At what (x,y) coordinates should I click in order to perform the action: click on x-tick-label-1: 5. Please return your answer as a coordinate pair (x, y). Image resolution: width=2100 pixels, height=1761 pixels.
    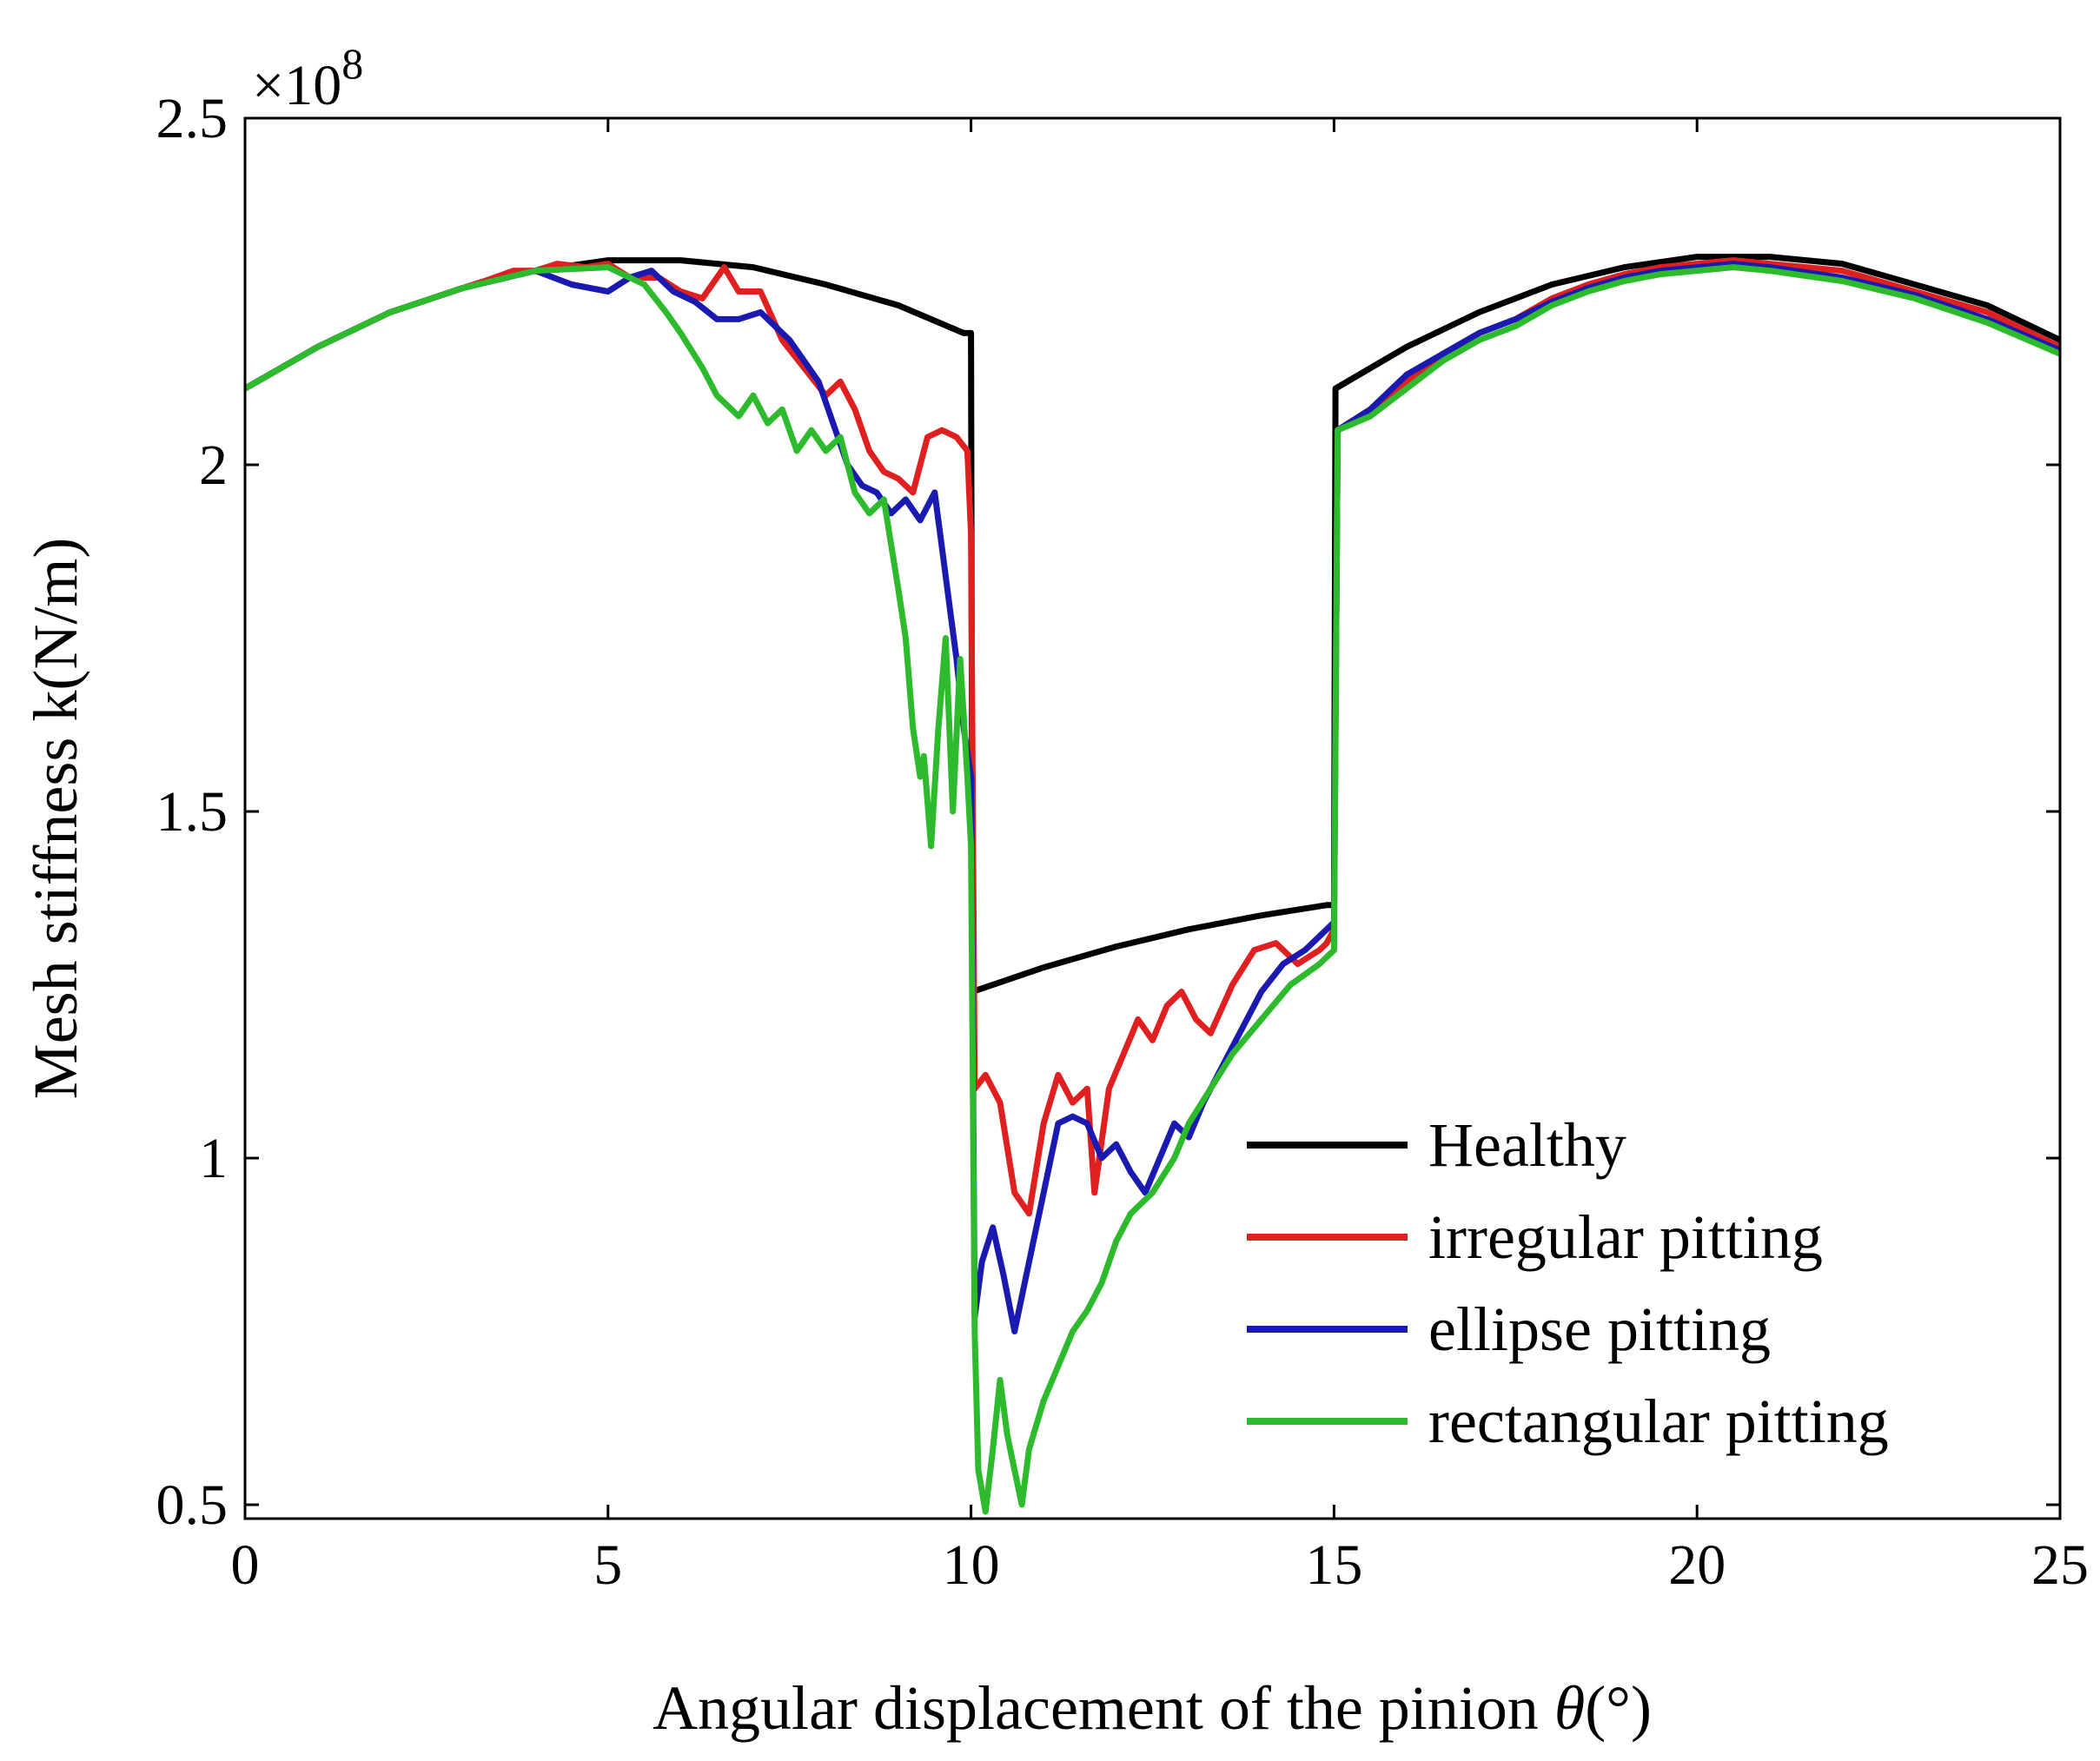
    Looking at the image, I should click on (607, 1565).